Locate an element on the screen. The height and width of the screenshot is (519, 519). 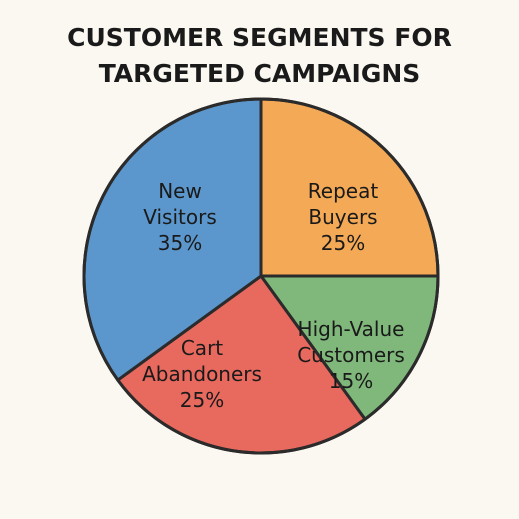
slice-label-line: Repeat is located at coordinates (343, 191).